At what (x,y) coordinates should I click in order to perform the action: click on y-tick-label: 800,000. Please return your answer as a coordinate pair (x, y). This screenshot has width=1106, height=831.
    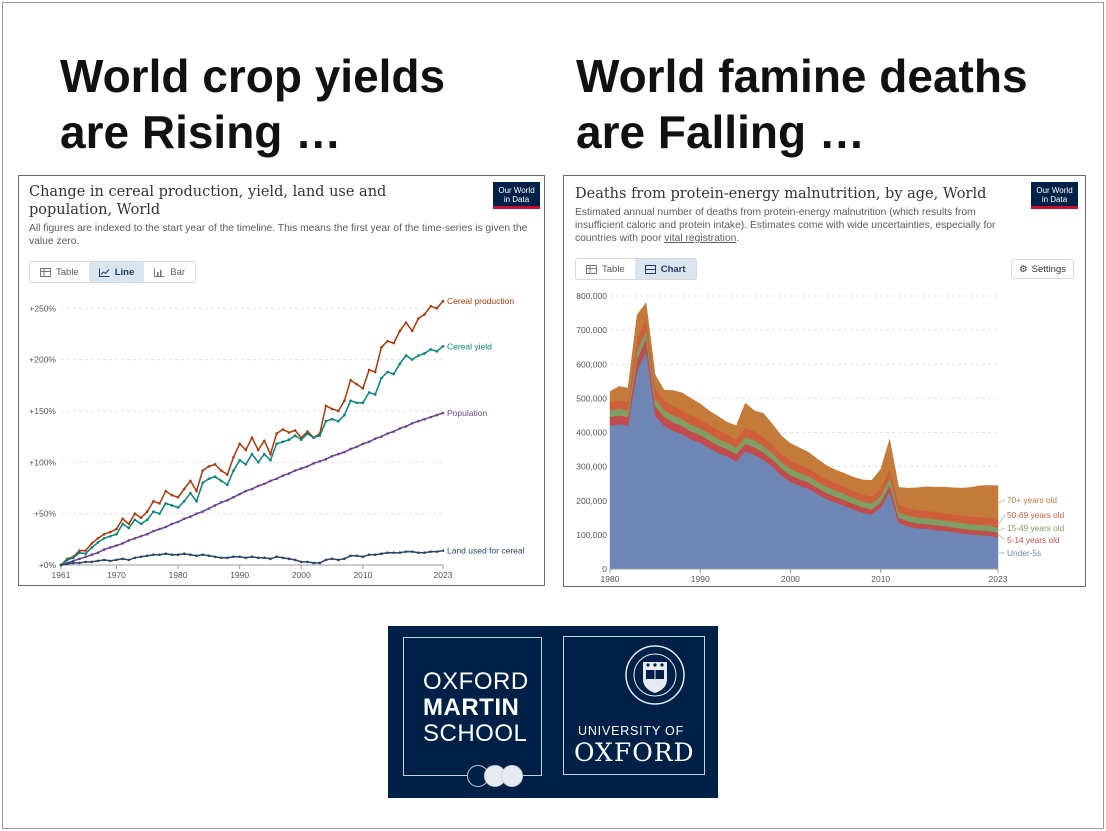
    Looking at the image, I should click on (591, 296).